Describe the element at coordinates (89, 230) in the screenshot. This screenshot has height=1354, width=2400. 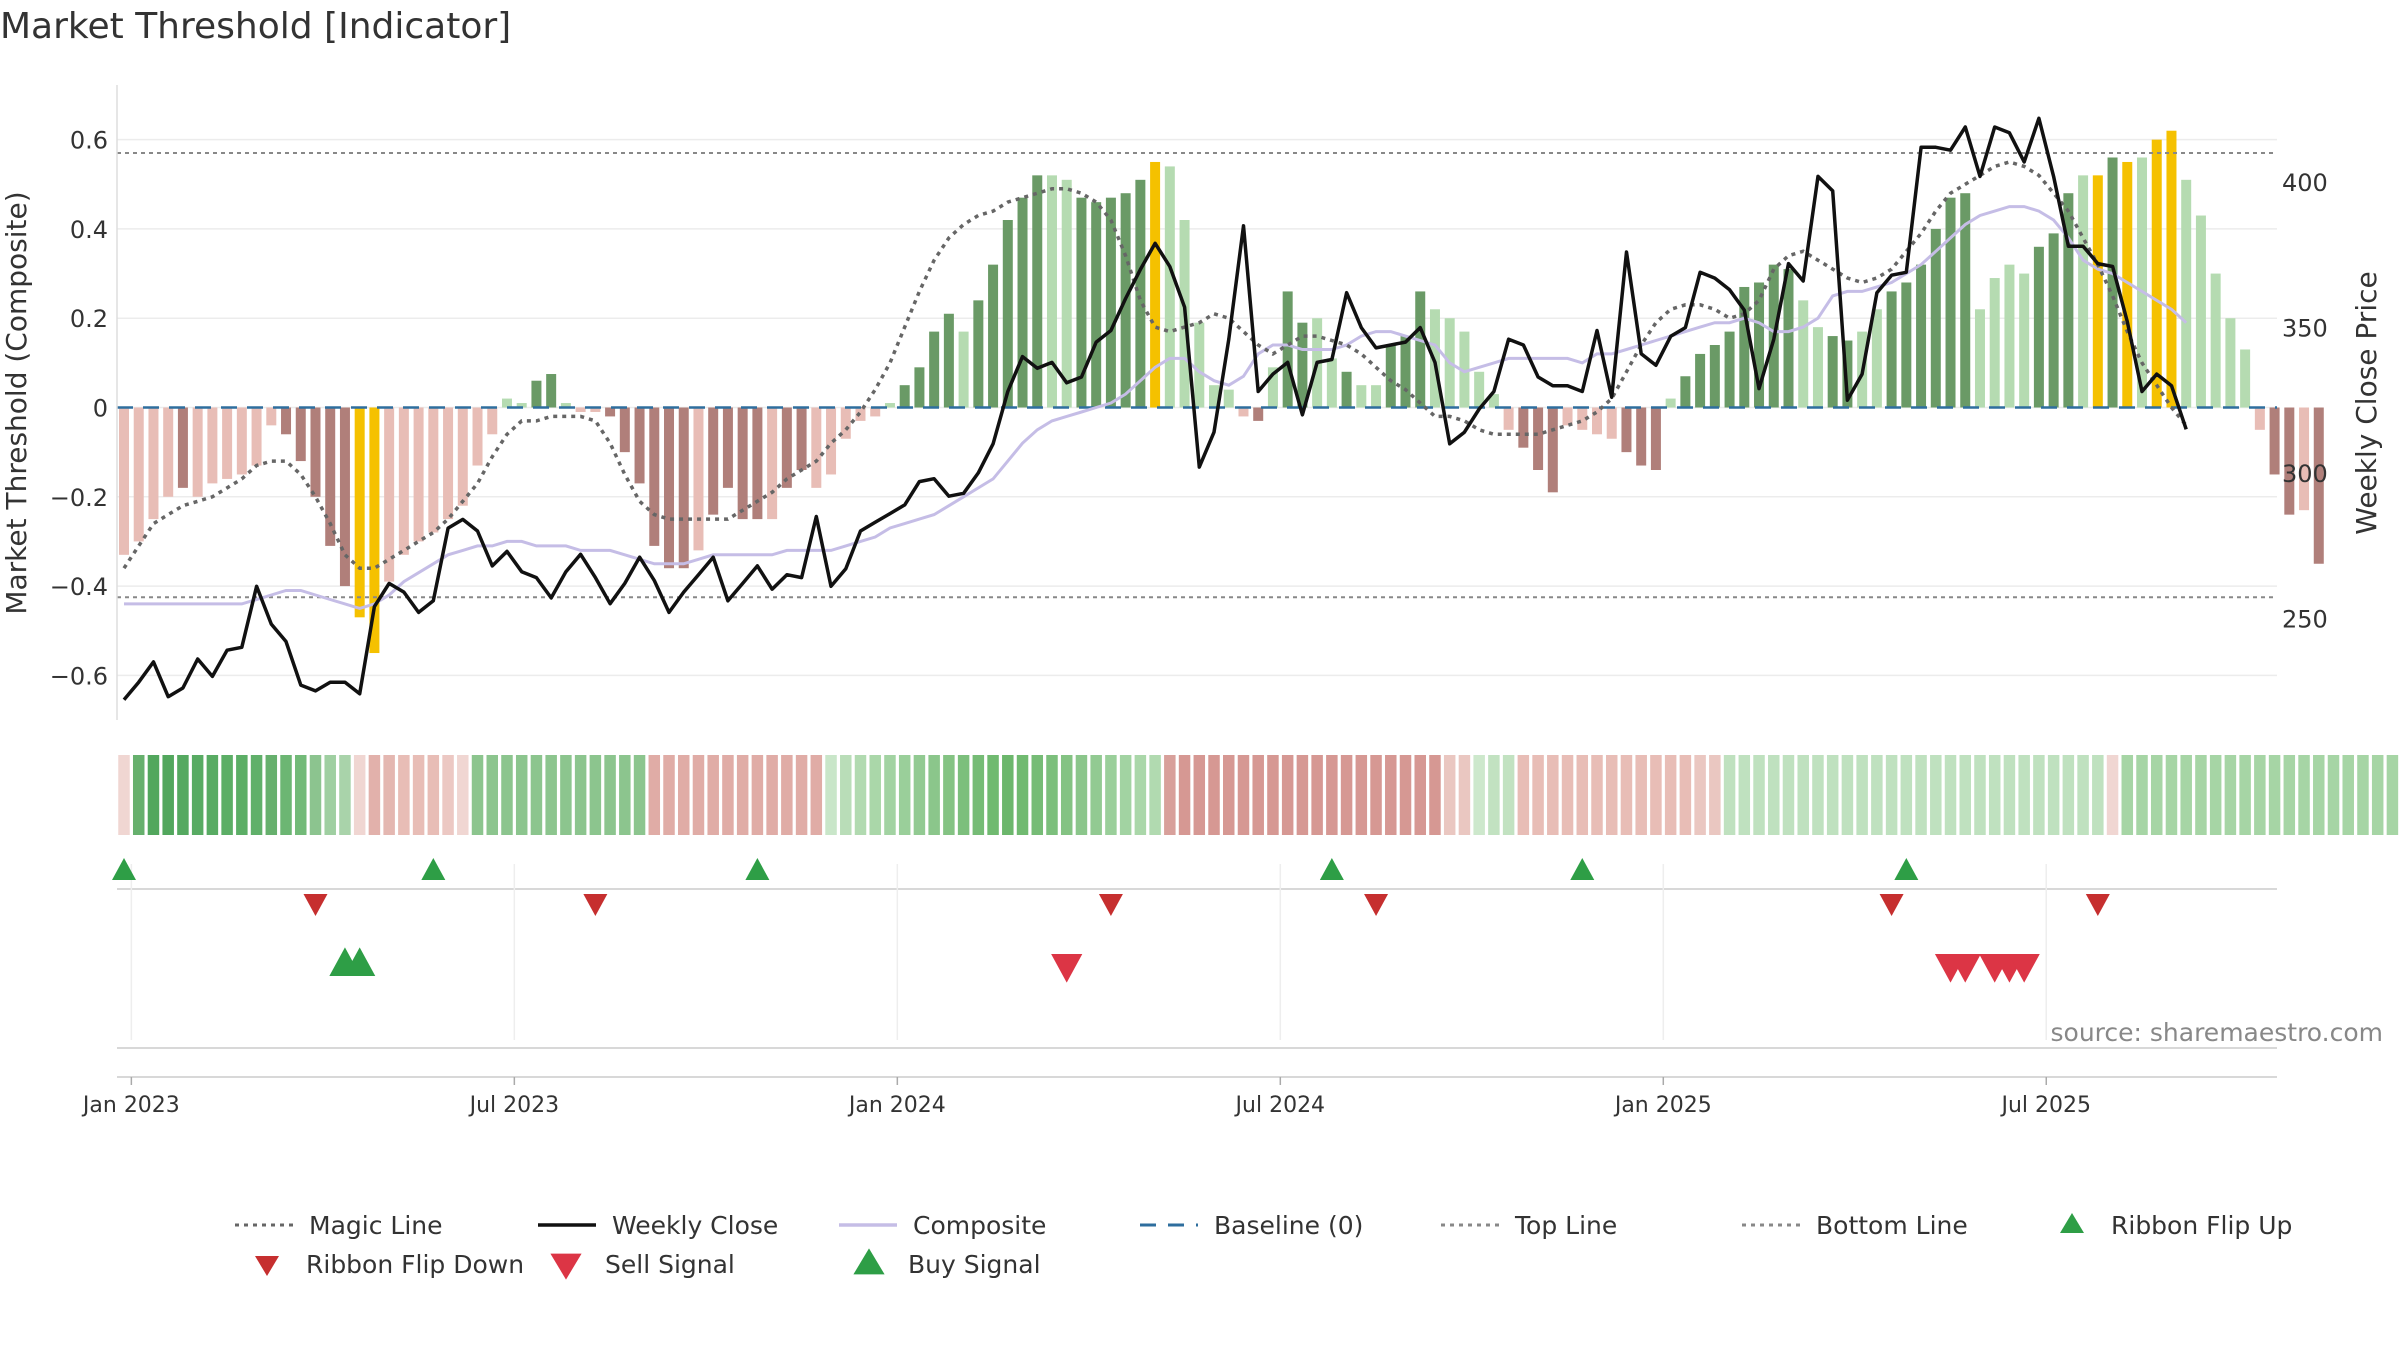
I see `y-tick-left: 0.4` at that location.